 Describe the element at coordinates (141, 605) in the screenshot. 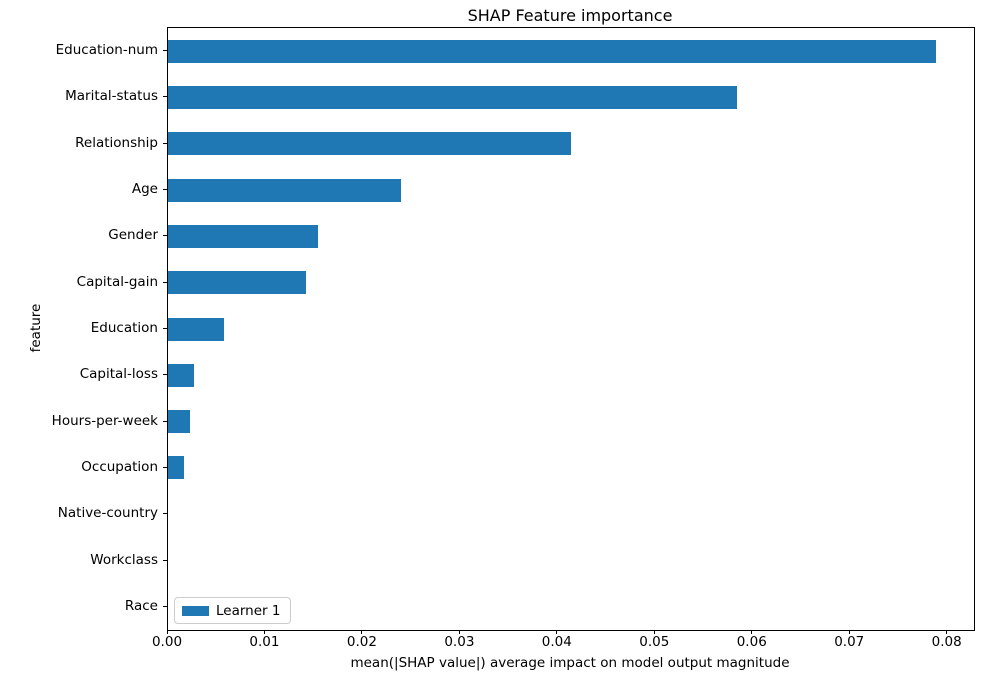

I see `ytick-label-race: Race` at that location.